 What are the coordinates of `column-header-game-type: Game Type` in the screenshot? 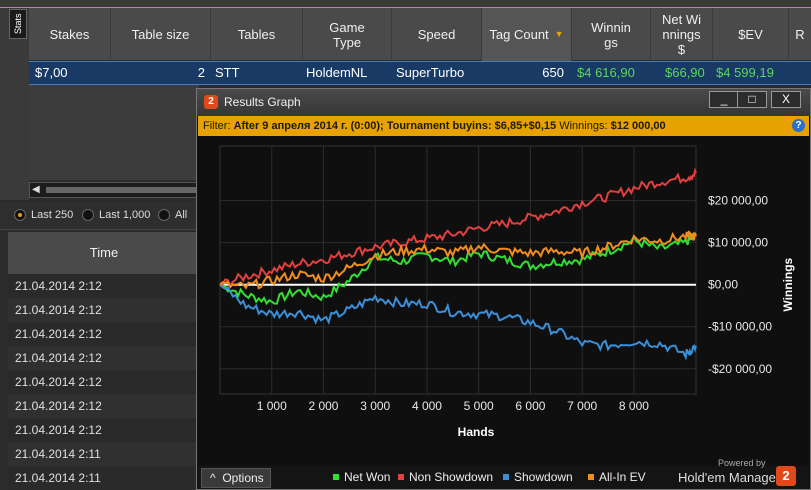 It's located at (347, 34).